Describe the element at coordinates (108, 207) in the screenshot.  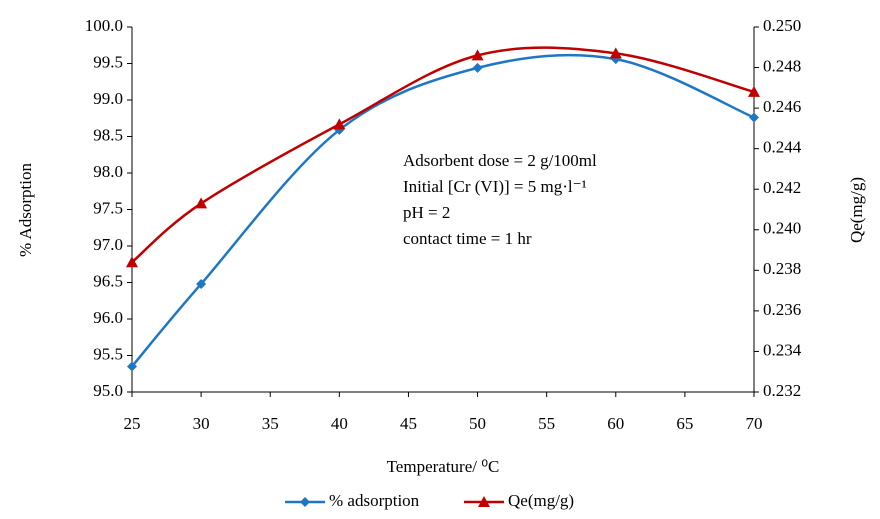
I see `y-tick-label: 97.5` at that location.